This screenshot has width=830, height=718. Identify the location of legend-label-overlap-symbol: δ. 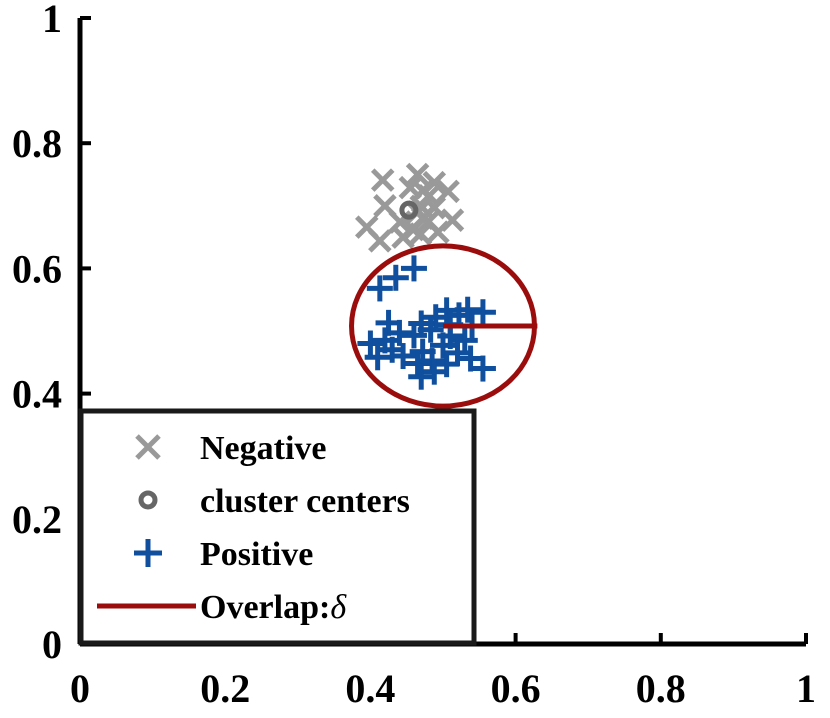
(338, 607).